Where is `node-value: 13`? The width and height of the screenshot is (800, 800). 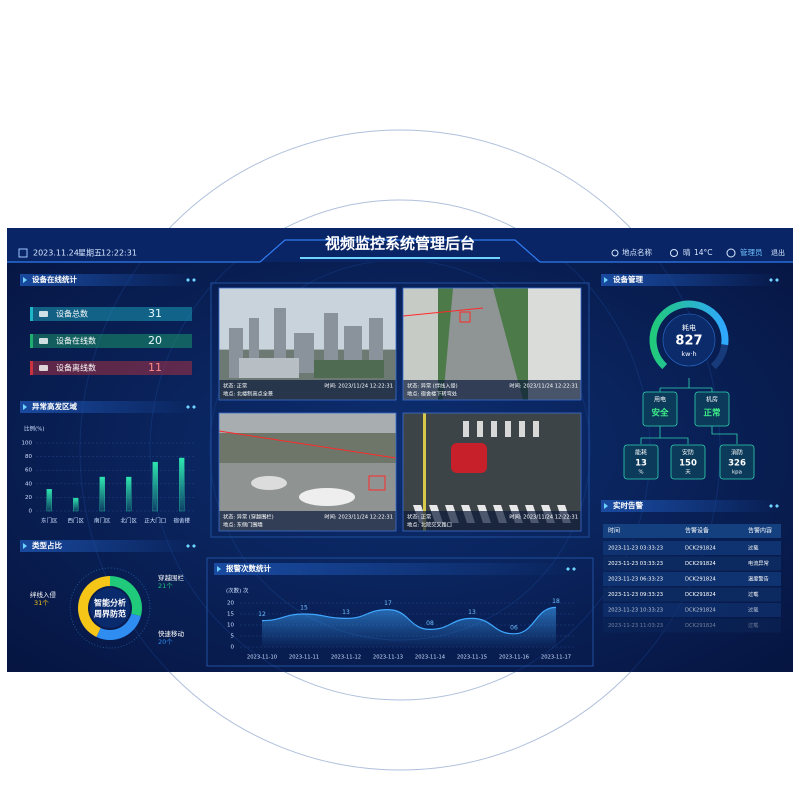
node-value: 13 is located at coordinates (641, 464).